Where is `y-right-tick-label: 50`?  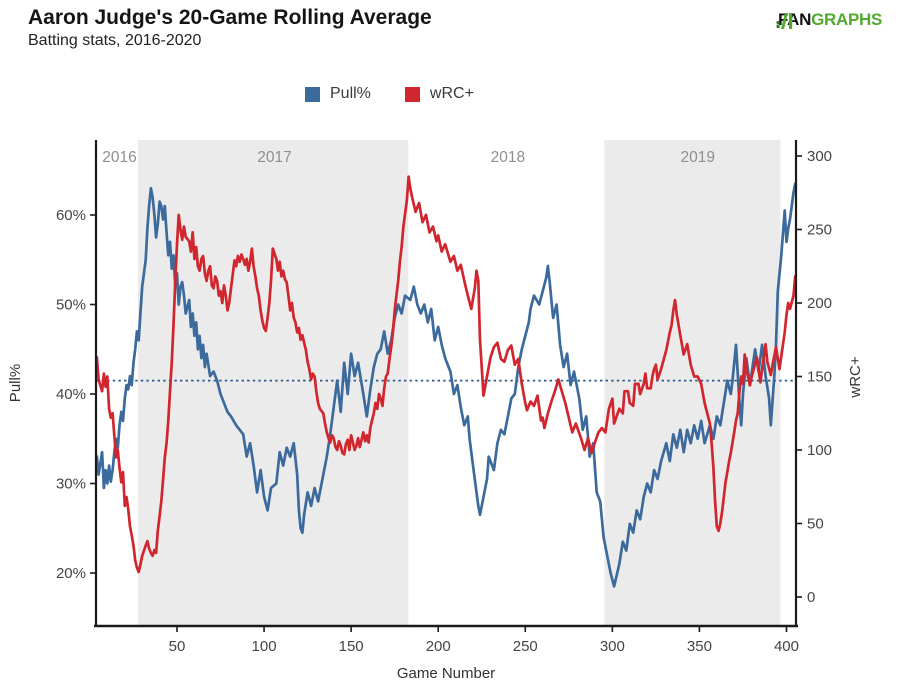
y-right-tick-label: 50 is located at coordinates (815, 524).